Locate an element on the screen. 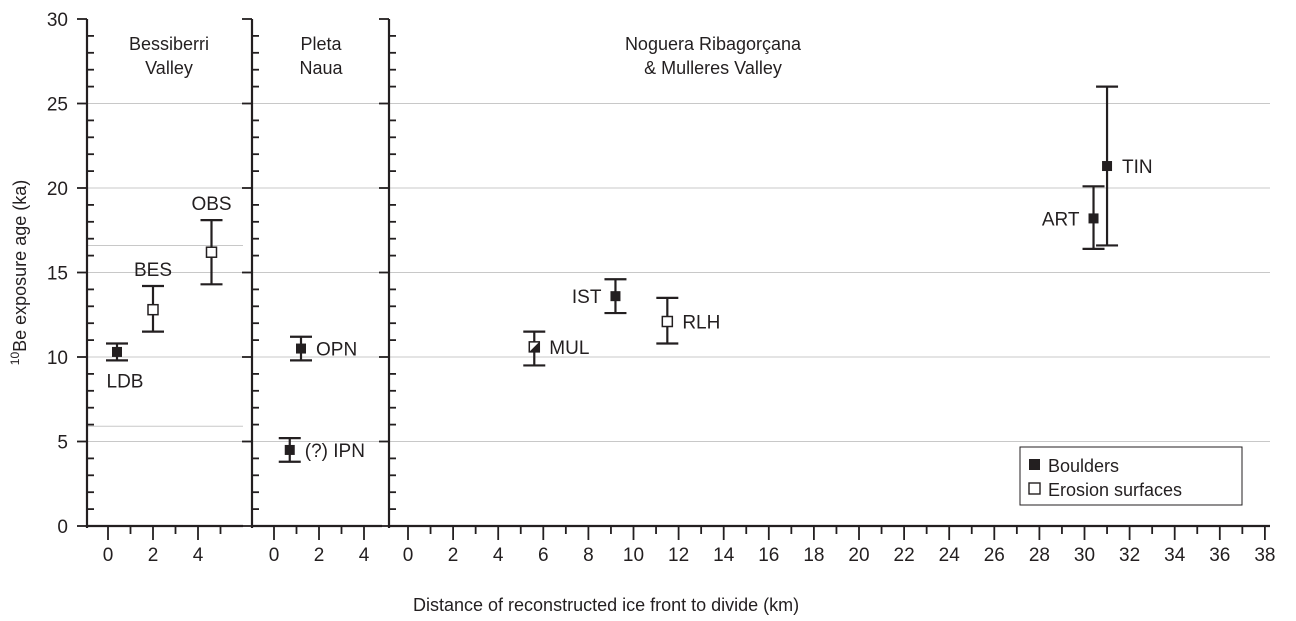 This screenshot has width=1296, height=621. point-label: TIN is located at coordinates (1137, 167).